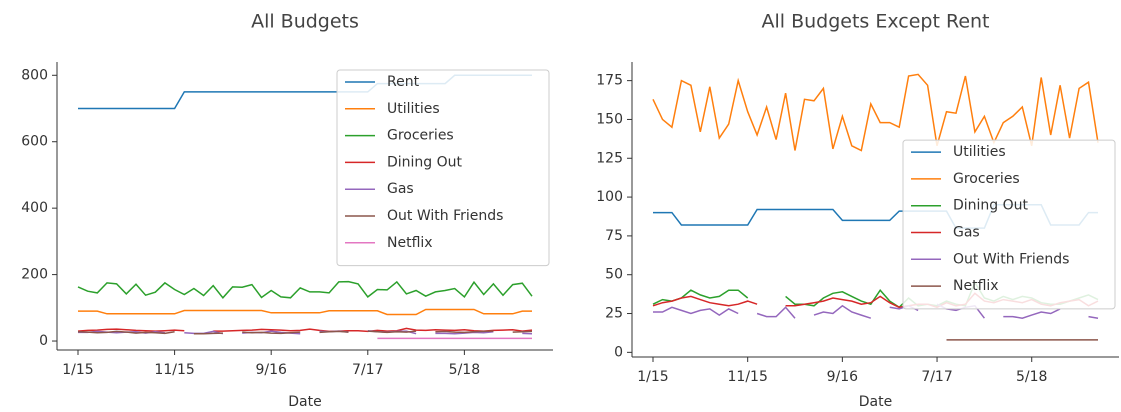 This screenshot has height=412, width=1121. I want to click on y-tick-label: 75, so click(614, 236).